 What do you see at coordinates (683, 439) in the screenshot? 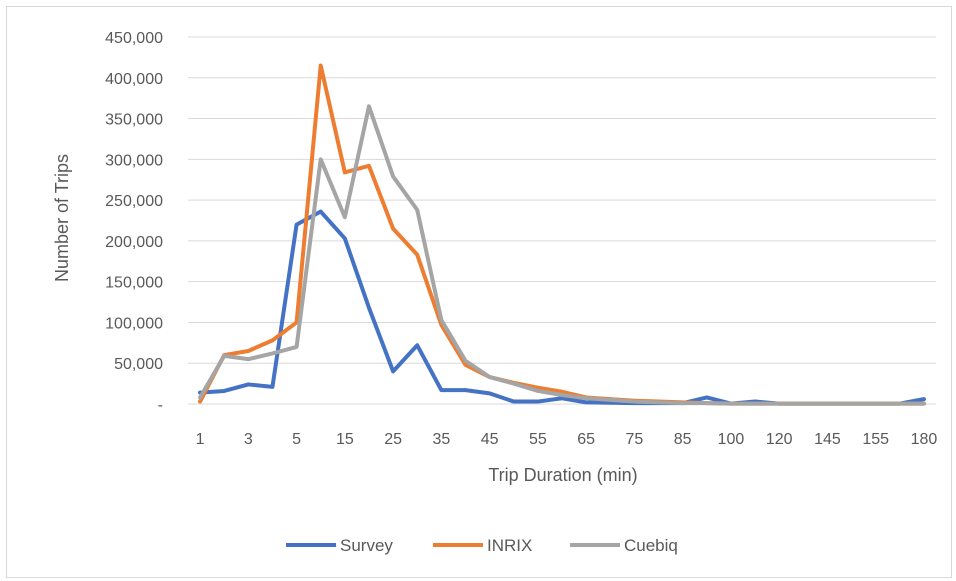
I see `x-tick-label-85: 85` at bounding box center [683, 439].